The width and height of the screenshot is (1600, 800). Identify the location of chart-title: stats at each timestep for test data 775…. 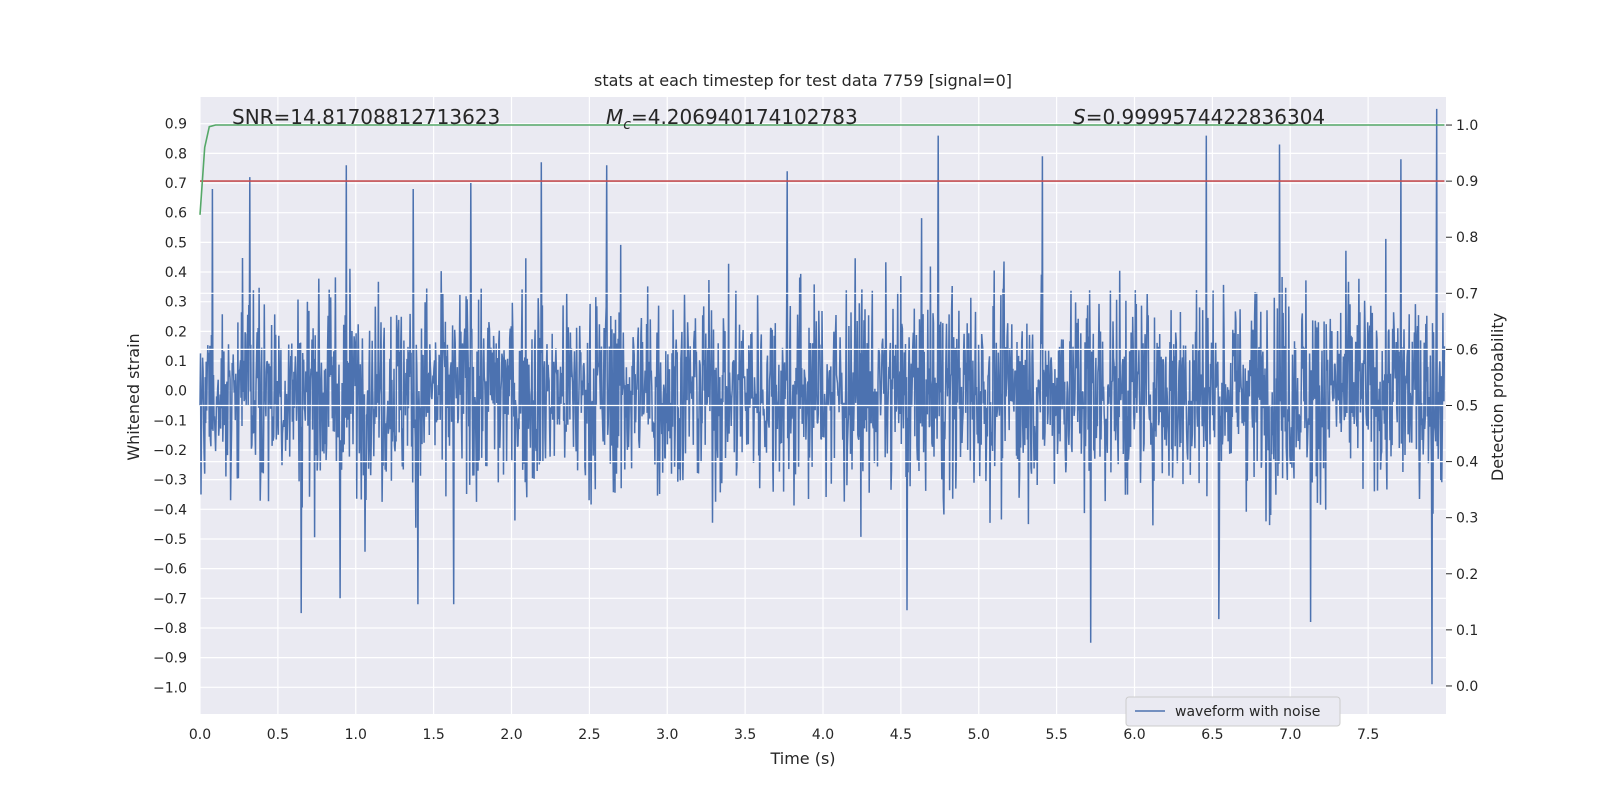
(803, 80).